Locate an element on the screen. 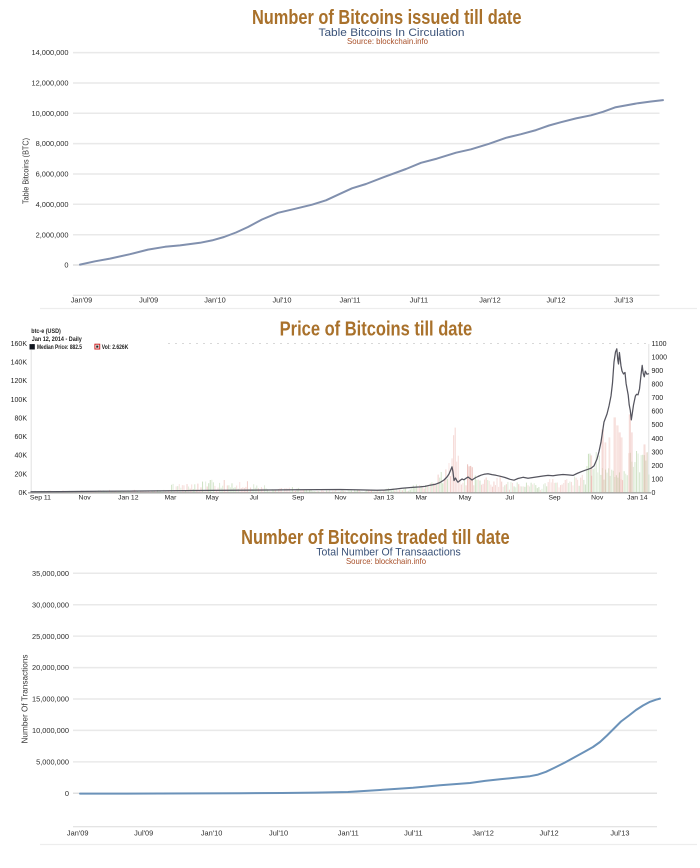 This screenshot has width=700, height=868. svg-text: Table Bitcoins In Circulation is located at coordinates (392, 33).